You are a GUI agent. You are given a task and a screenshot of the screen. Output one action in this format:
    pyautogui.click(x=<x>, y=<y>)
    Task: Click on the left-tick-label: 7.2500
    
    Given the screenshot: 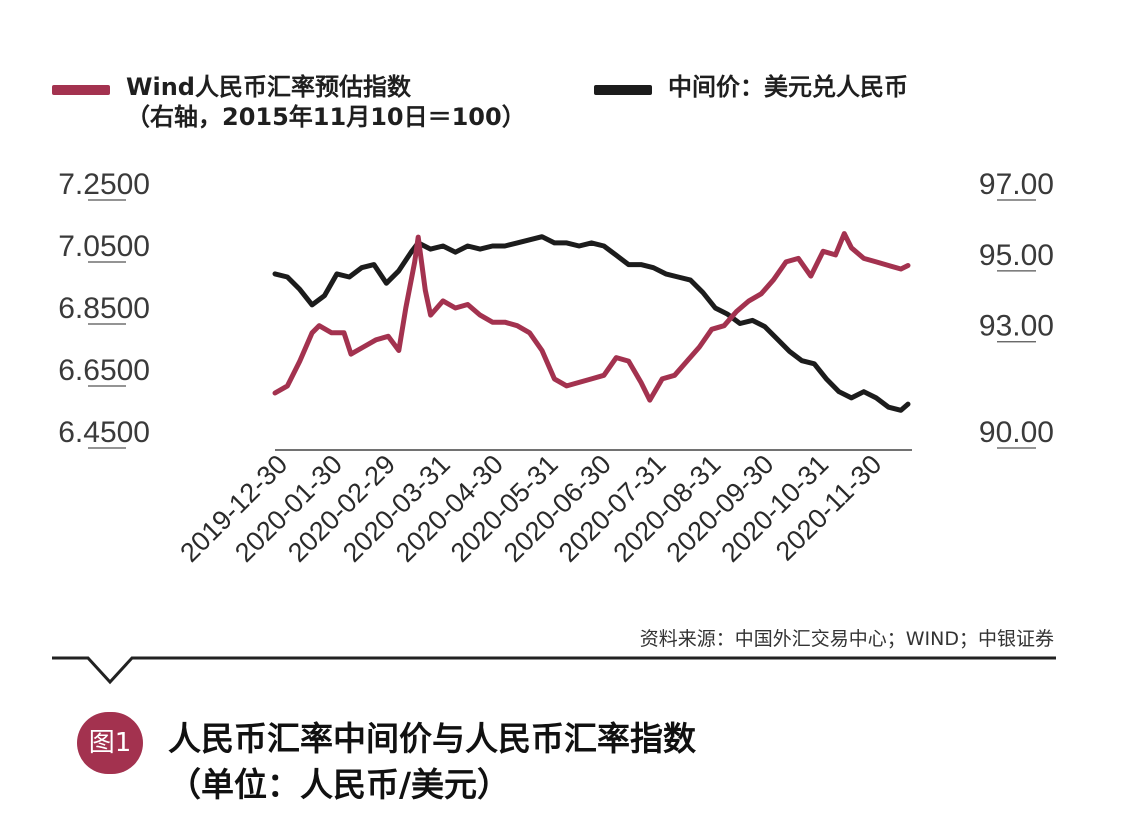 What is the action you would take?
    pyautogui.click(x=104, y=184)
    